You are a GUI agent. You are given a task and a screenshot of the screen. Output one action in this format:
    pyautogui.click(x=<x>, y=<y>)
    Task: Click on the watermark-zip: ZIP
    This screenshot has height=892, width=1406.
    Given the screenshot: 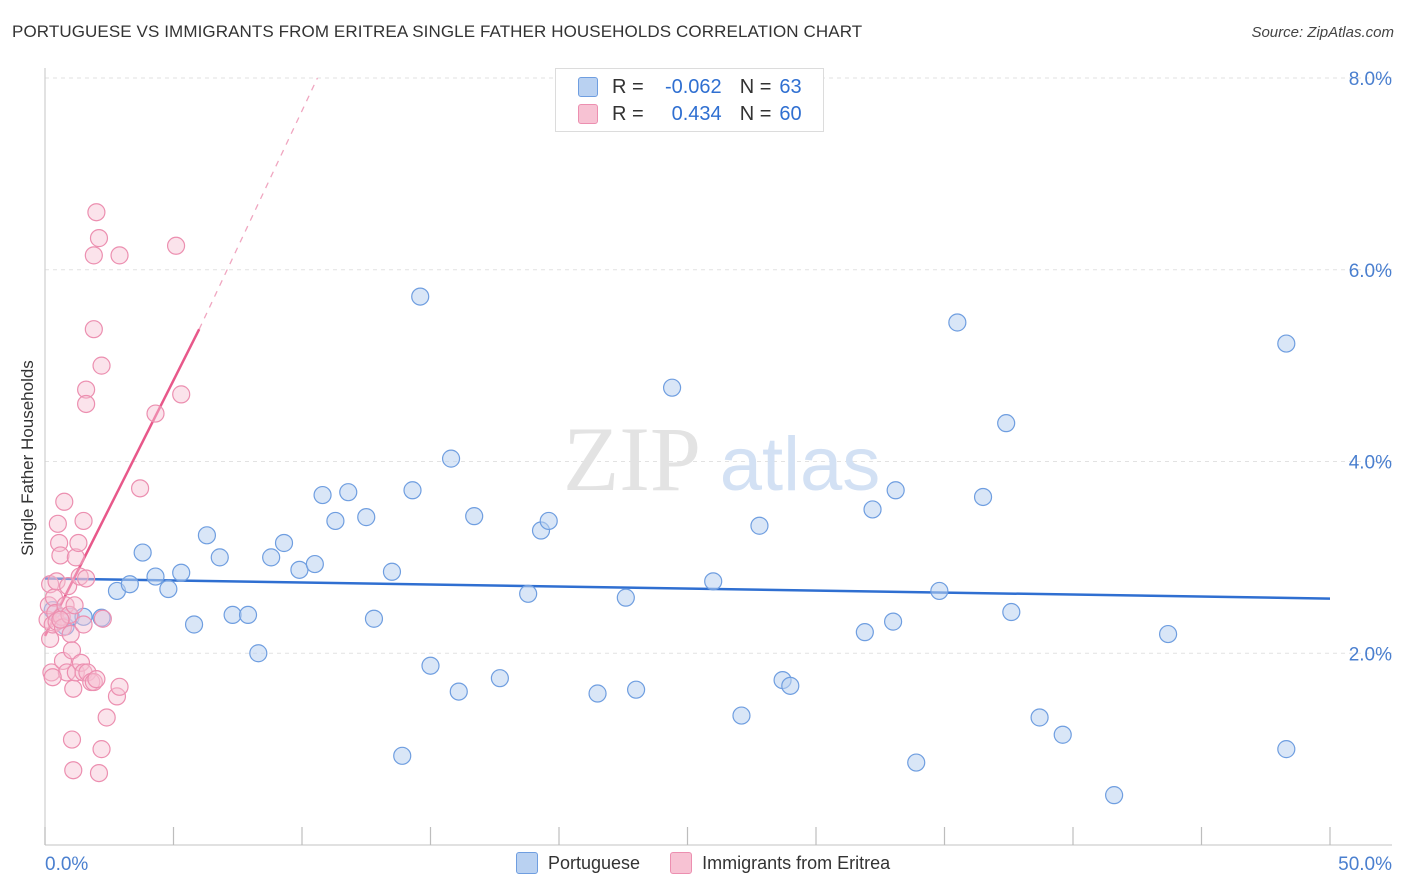 What is the action you would take?
    pyautogui.click(x=632, y=459)
    